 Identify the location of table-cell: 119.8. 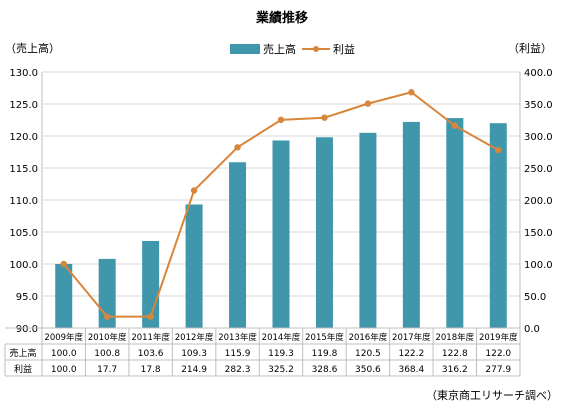
(325, 354).